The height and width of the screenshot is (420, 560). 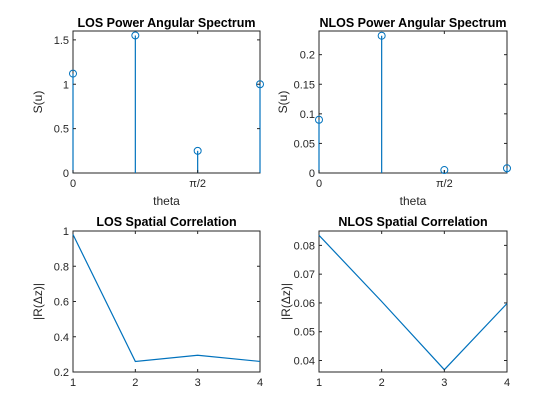 What do you see at coordinates (304, 304) in the screenshot?
I see `y-tick-label: 0.06` at bounding box center [304, 304].